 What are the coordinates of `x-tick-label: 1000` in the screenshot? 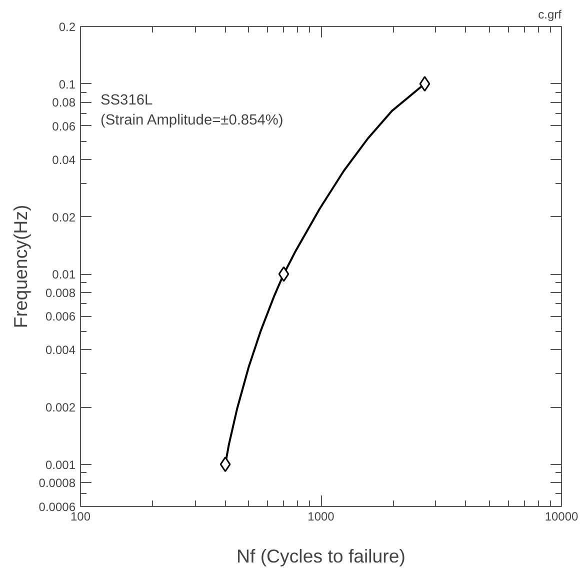 It's located at (321, 517).